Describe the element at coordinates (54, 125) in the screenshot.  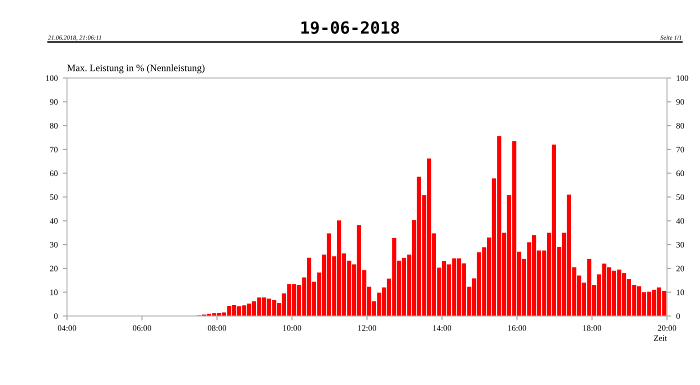
I see `y-tick-label: 80` at that location.